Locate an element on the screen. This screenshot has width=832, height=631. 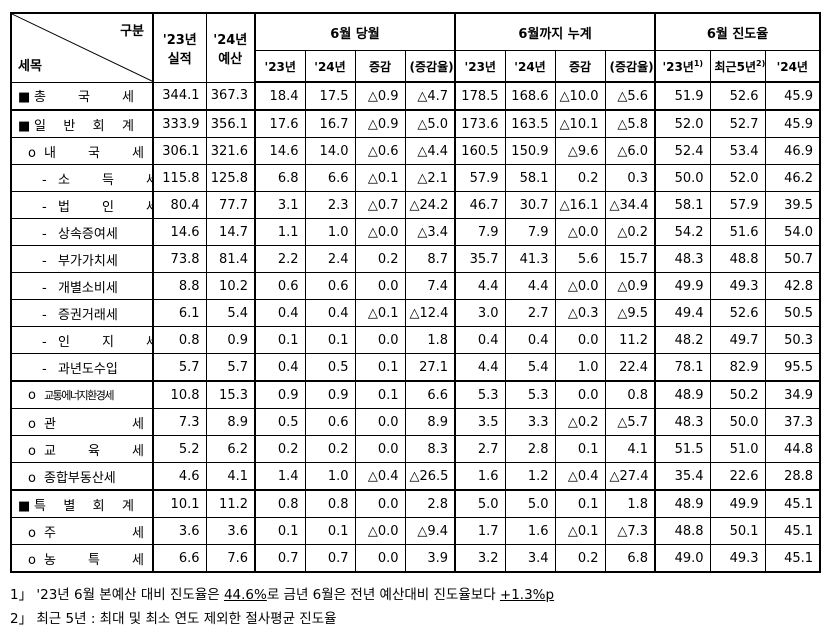
data-cell: 18.4 is located at coordinates (280, 96).